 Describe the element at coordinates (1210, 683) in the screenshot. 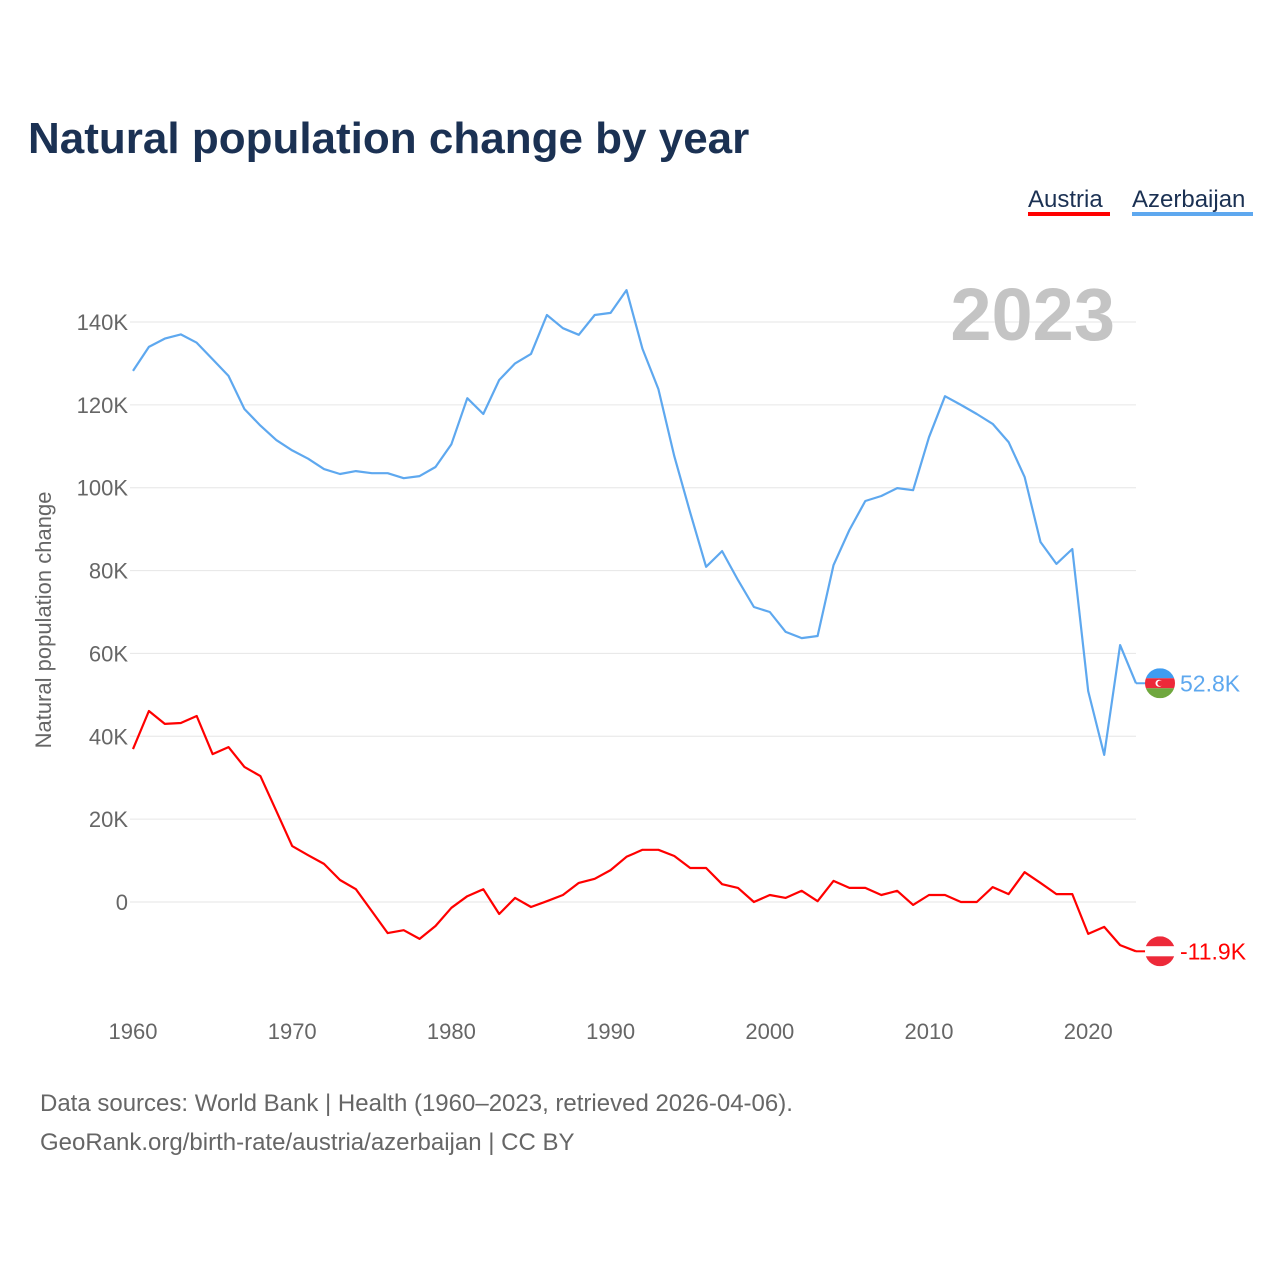

I see `end-value-label: 52.8K` at that location.